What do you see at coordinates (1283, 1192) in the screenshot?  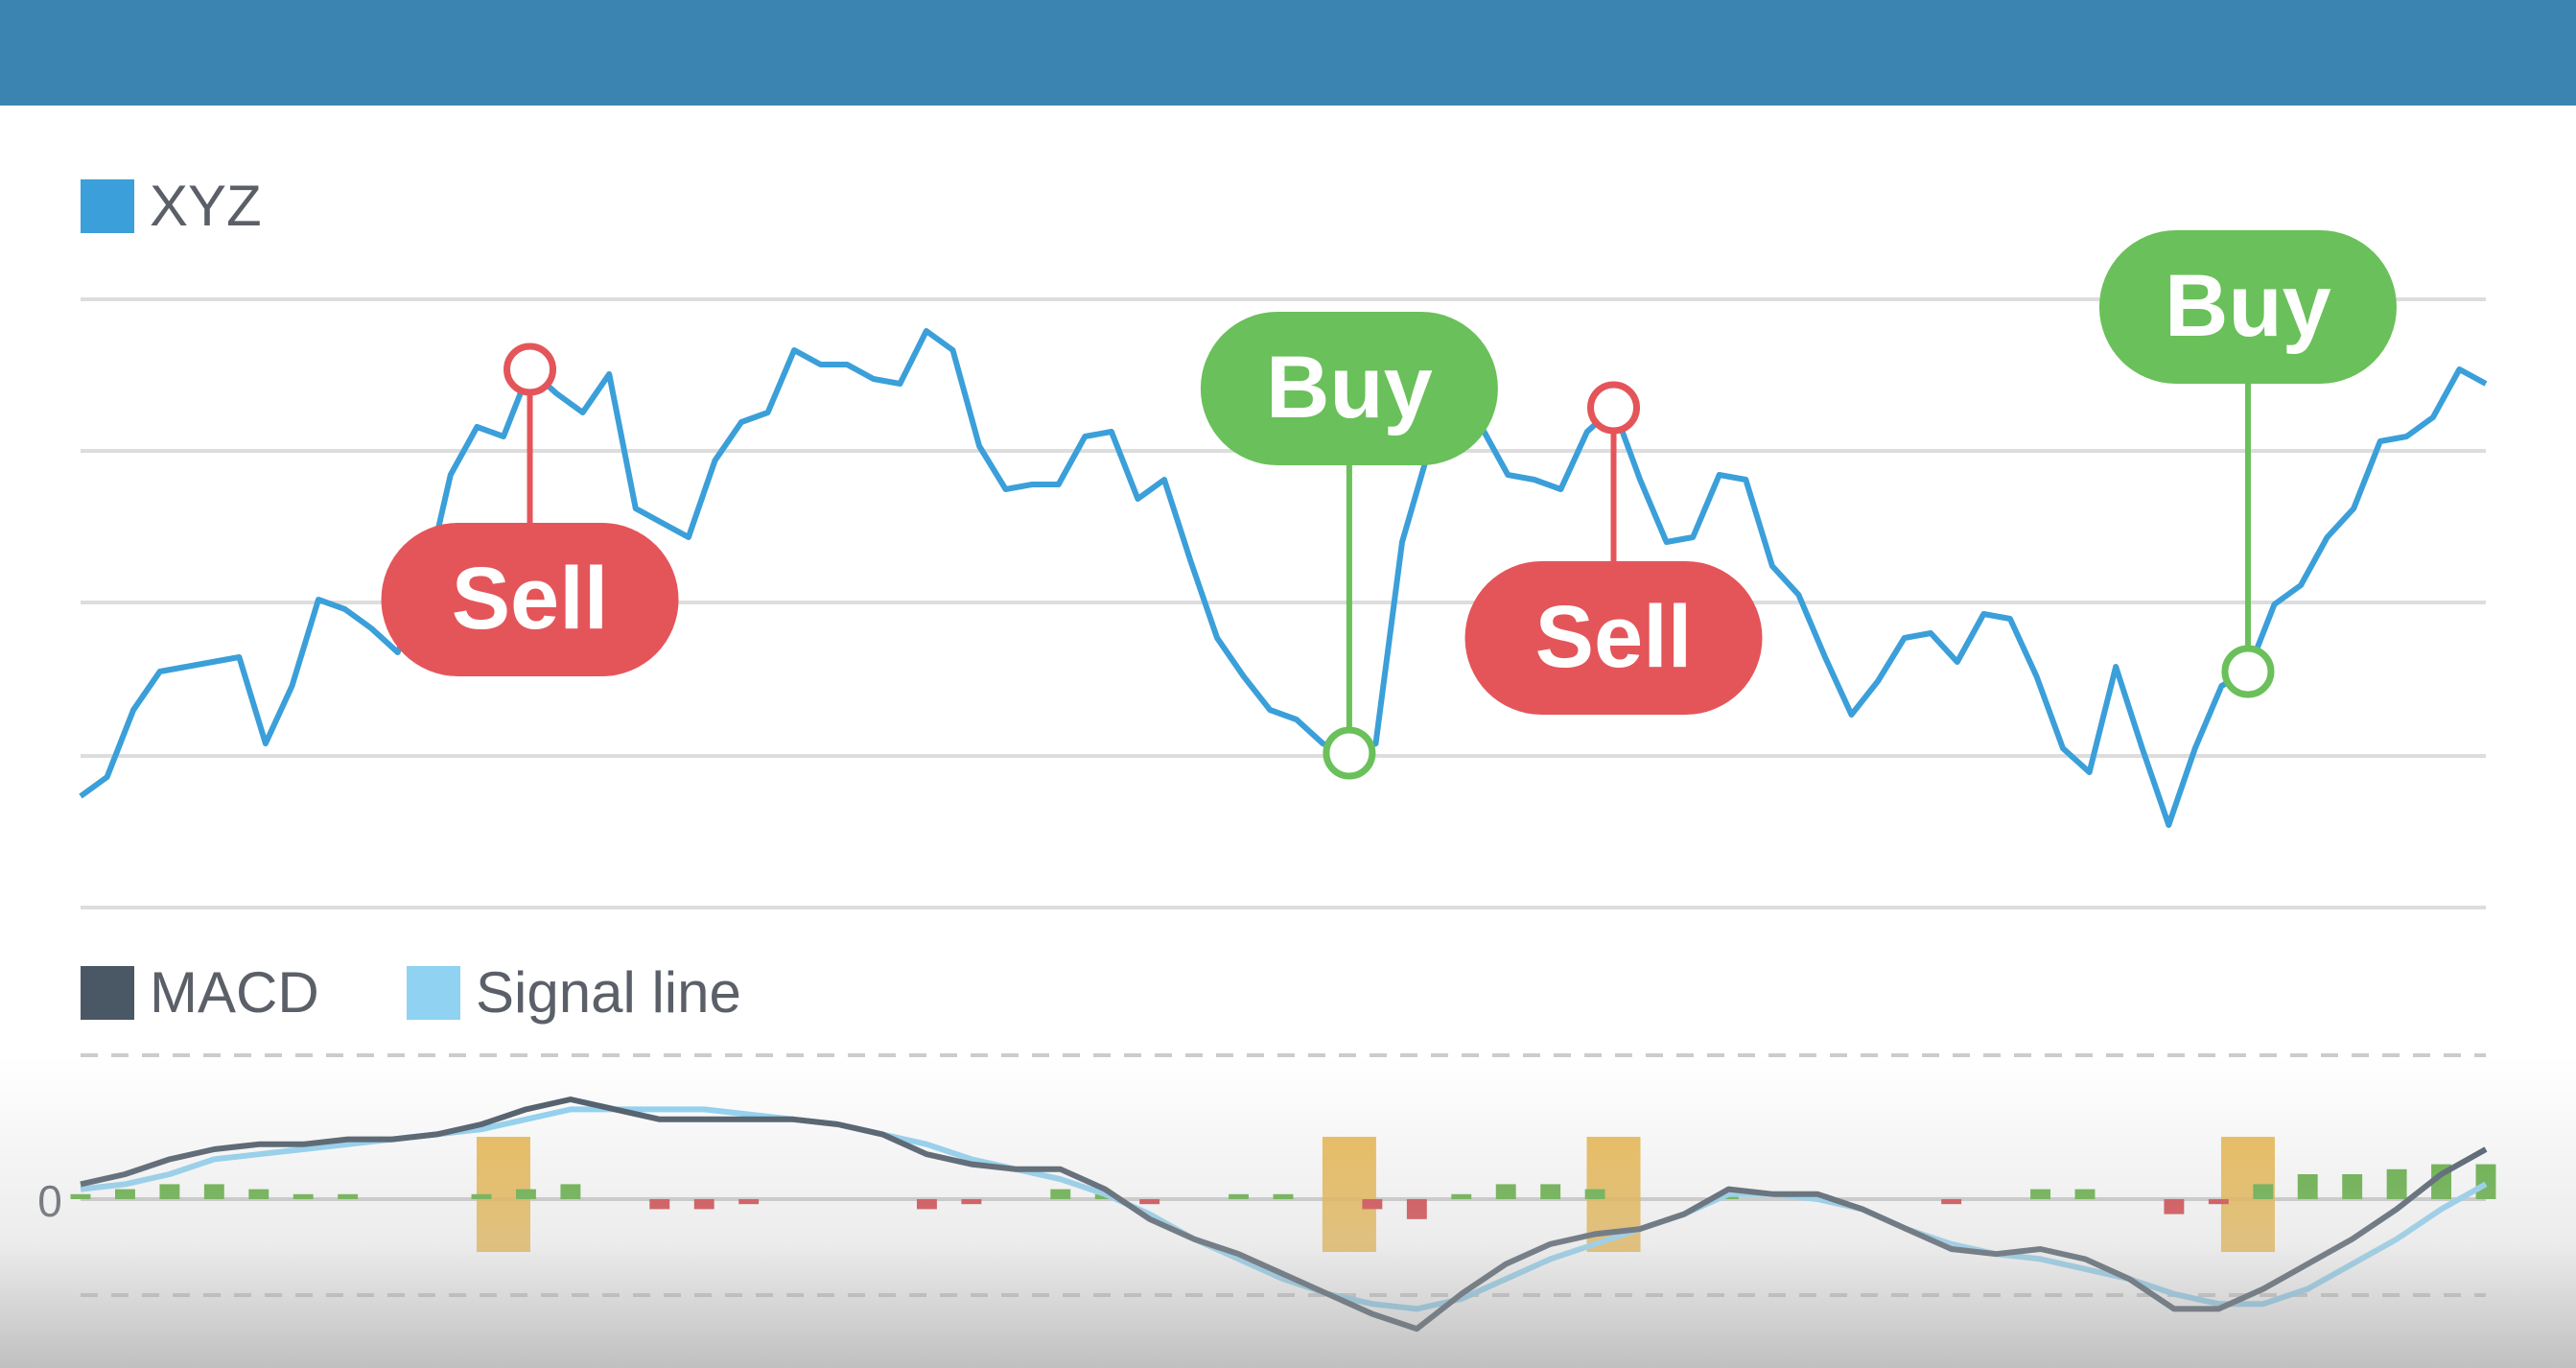 I see `macd-histogram` at bounding box center [1283, 1192].